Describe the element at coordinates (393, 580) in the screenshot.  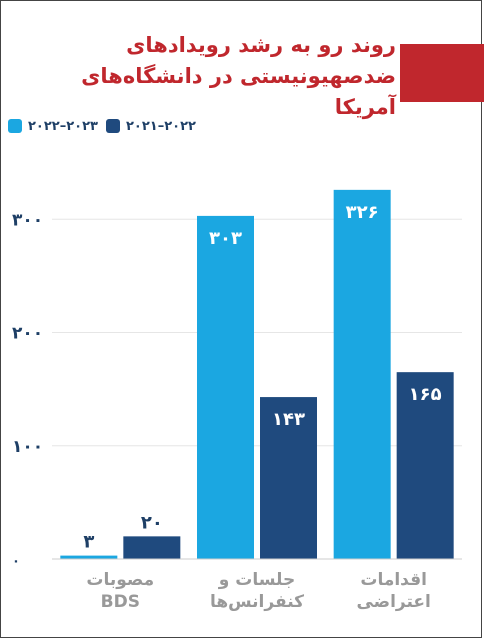
I see `category-label: اقدامات` at that location.